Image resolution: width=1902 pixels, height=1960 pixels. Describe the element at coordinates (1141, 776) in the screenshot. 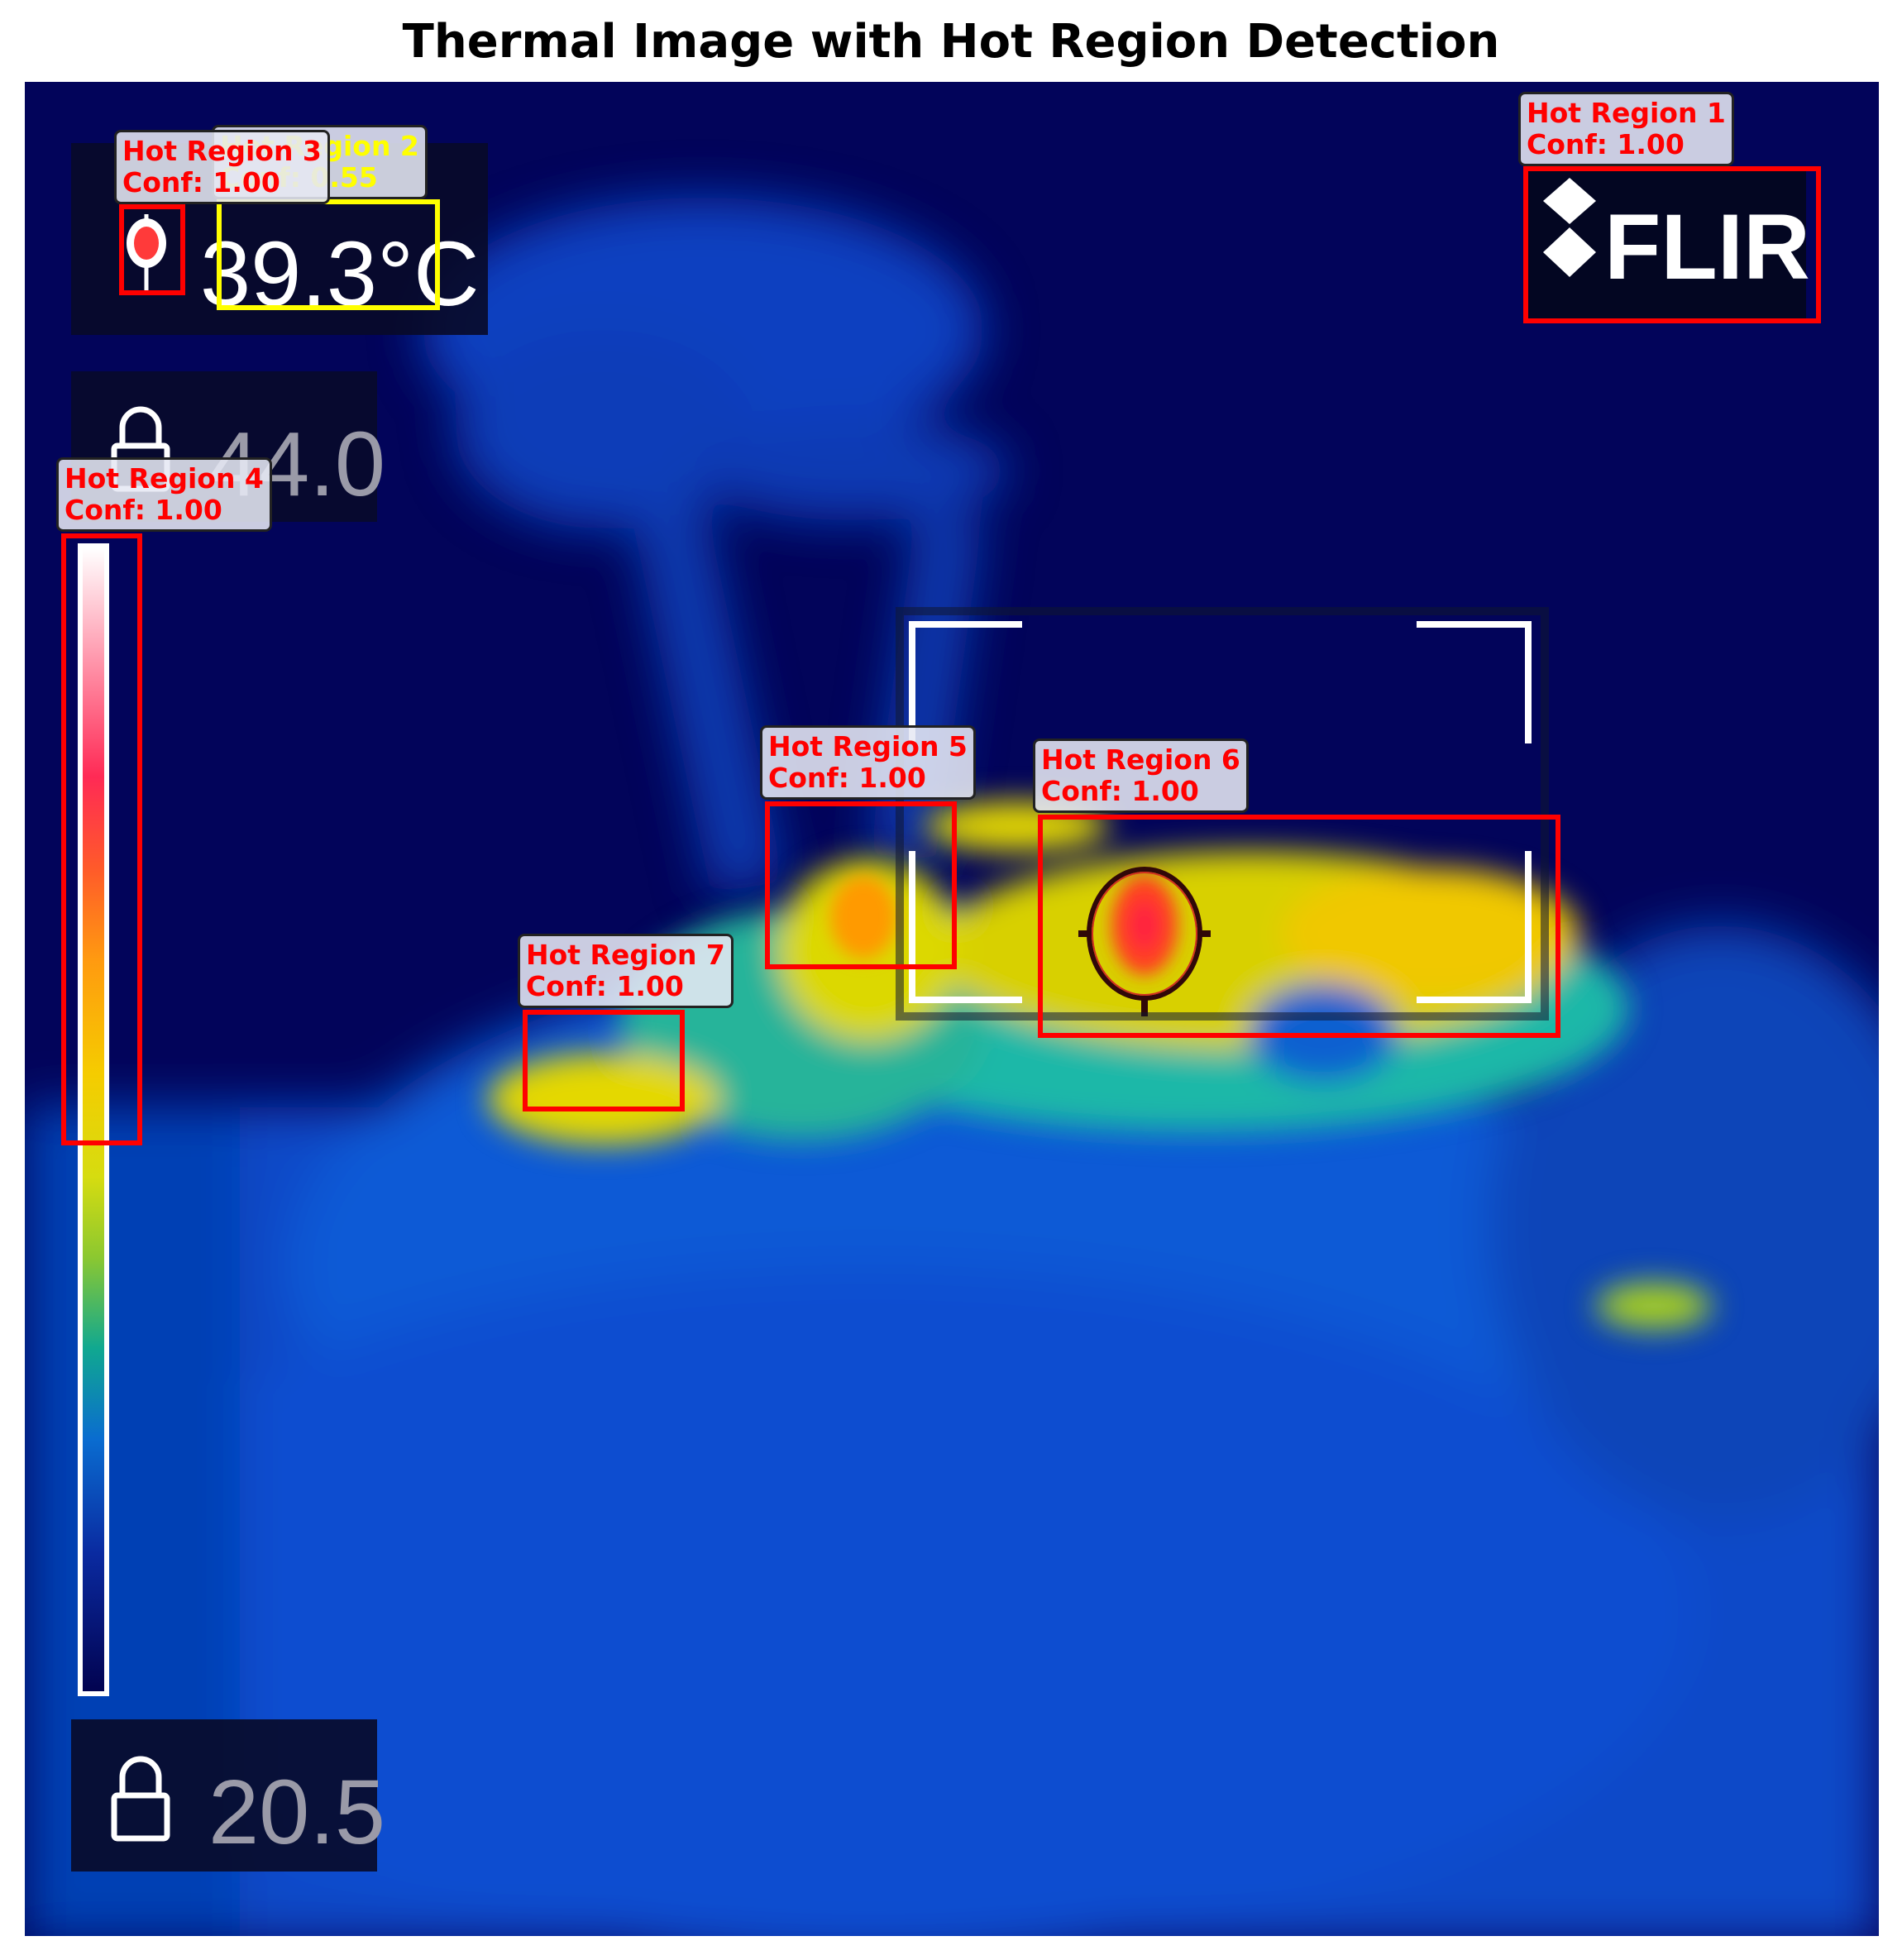

I see `detection-label-6: Hot Region 6 Conf: 1.00` at that location.